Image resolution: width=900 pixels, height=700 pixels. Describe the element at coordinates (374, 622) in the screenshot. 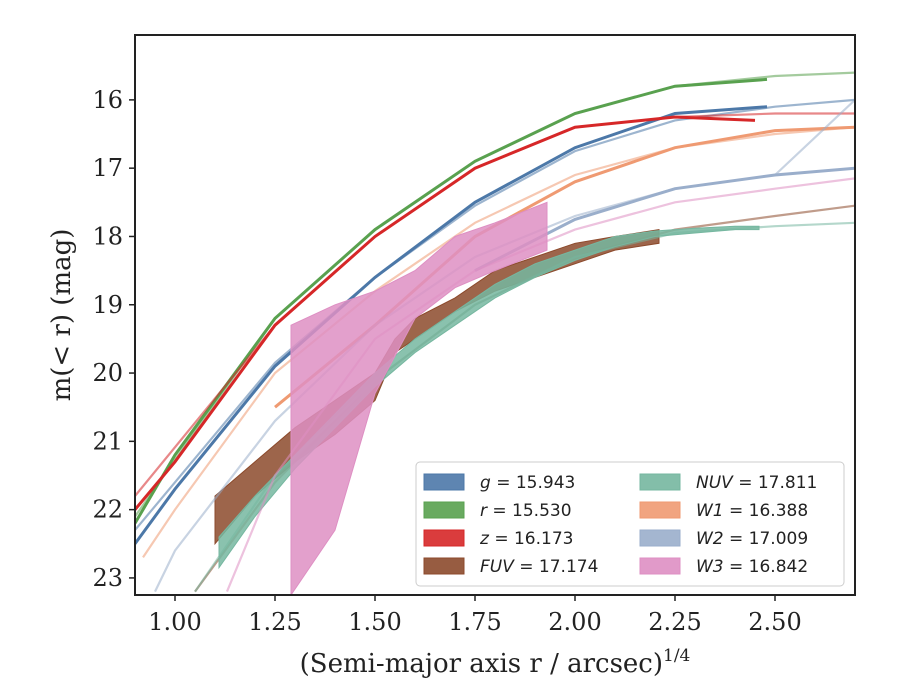

I see `x-tick-label: 1.50` at that location.